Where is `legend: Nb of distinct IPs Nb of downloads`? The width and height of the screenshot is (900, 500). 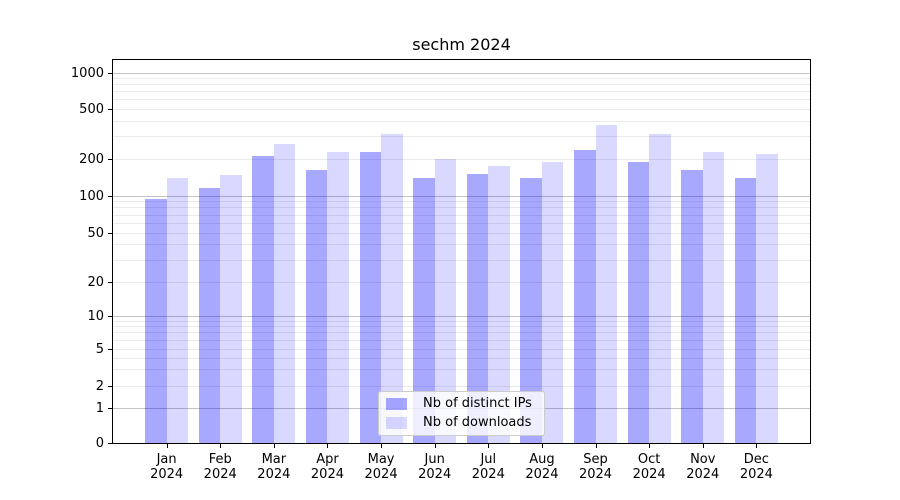
legend: Nb of distinct IPs Nb of downloads is located at coordinates (461, 413).